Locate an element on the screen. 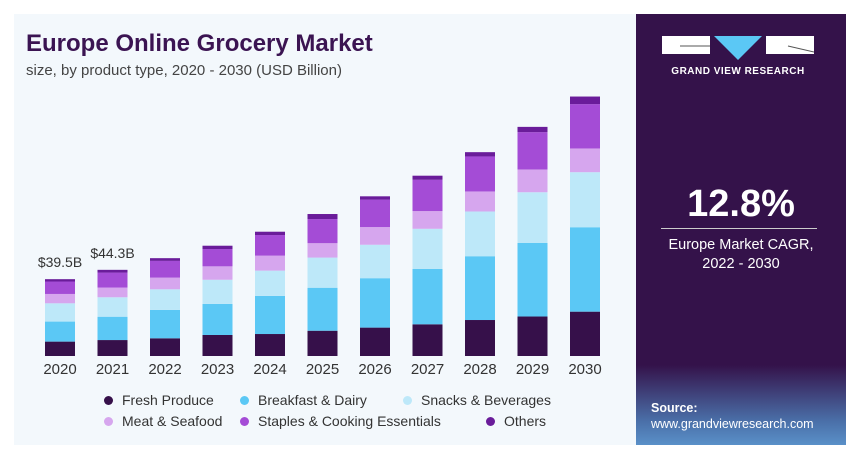  x-tick-label: 2026 is located at coordinates (374, 369).